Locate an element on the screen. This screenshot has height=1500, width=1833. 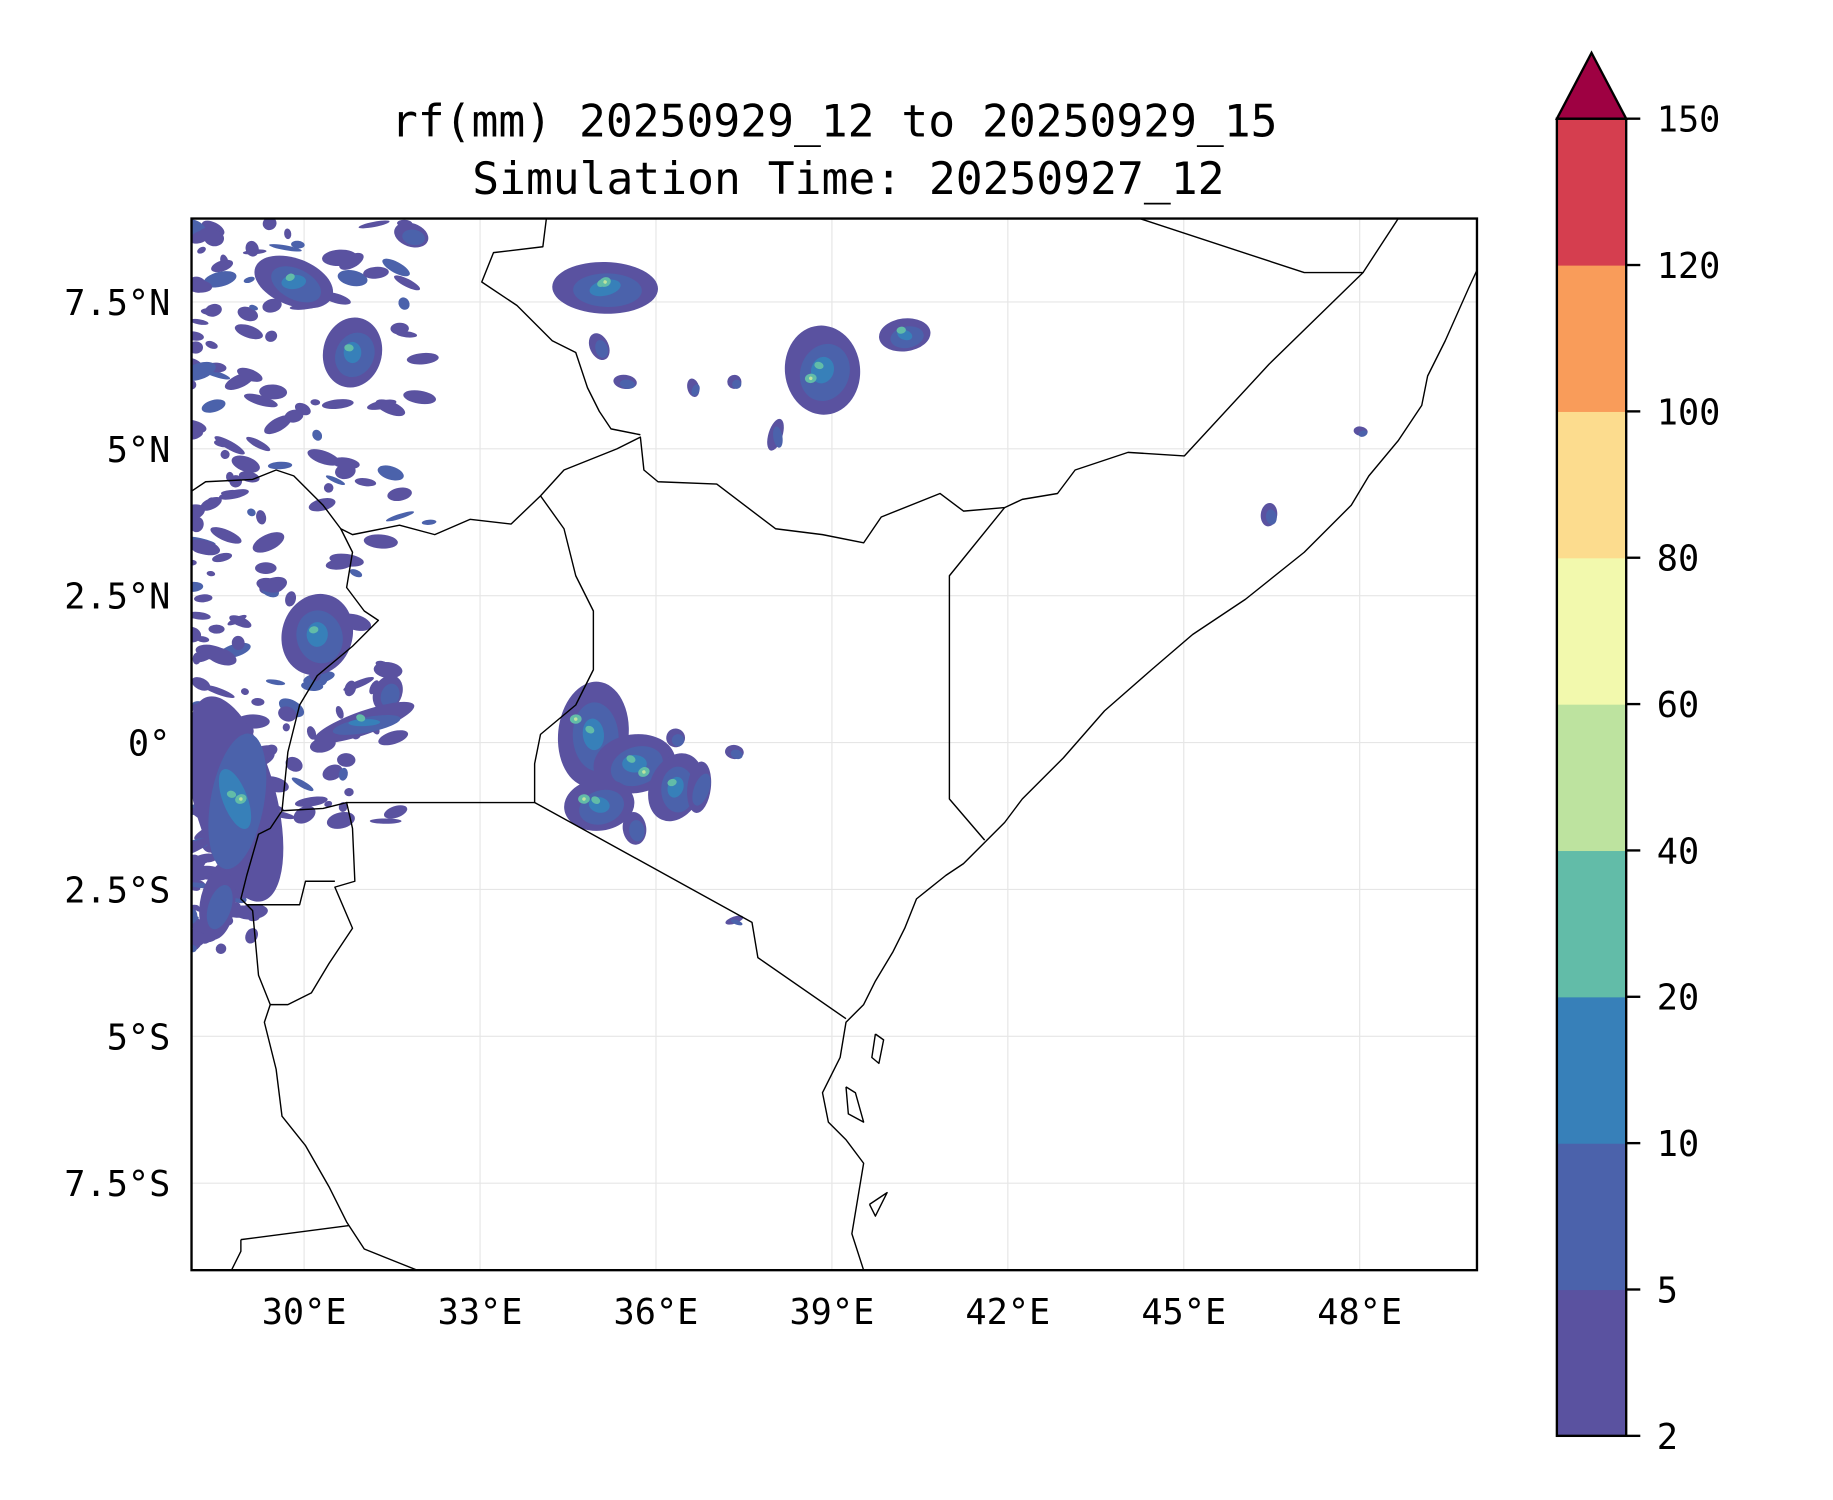
y-axis-ticks: 7.5°N 5°N 2.5°N 0° 2.5°S 5°S 7.5°S is located at coordinates (117, 744).